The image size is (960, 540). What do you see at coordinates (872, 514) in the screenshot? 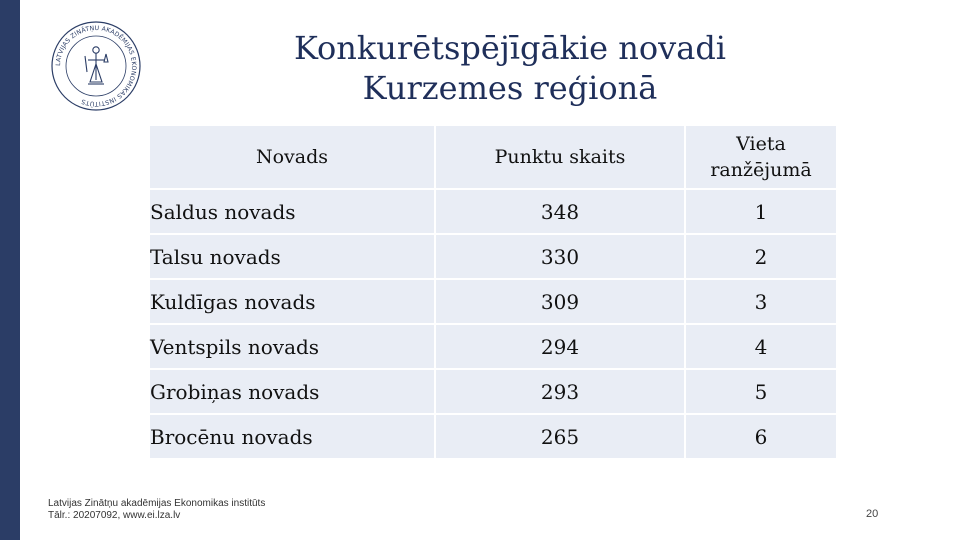
I see `page-number: 20` at bounding box center [872, 514].